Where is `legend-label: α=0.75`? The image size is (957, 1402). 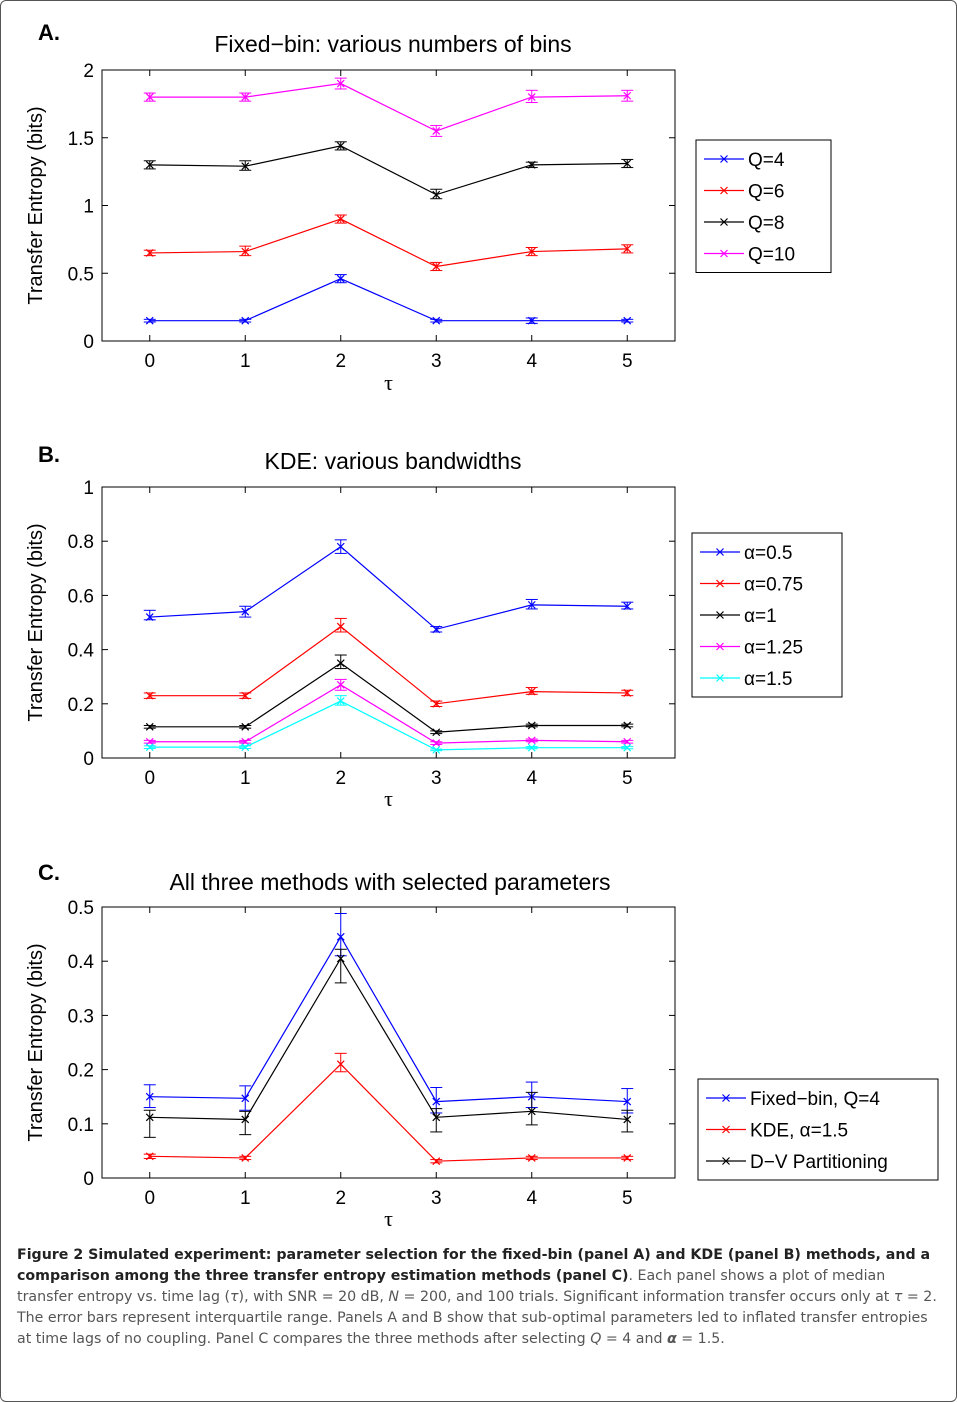 legend-label: α=0.75 is located at coordinates (773, 585).